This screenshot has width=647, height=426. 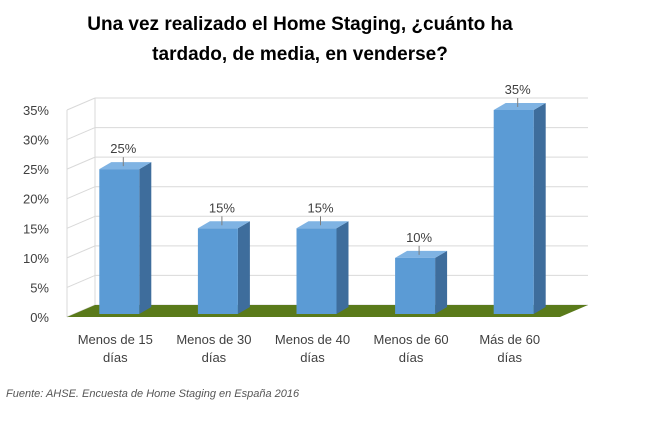 I want to click on y-tick-label: 0%, so click(x=39, y=317).